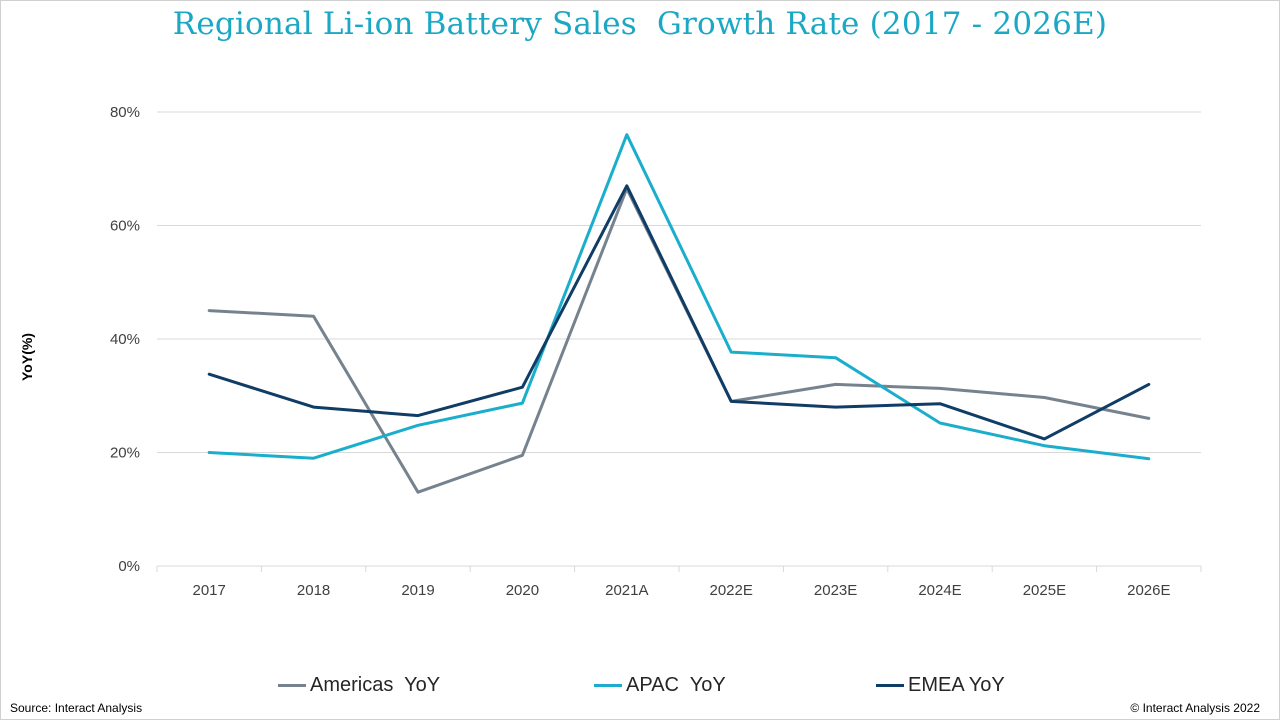 The height and width of the screenshot is (720, 1280). What do you see at coordinates (125, 453) in the screenshot?
I see `y-tick-label: 20%` at bounding box center [125, 453].